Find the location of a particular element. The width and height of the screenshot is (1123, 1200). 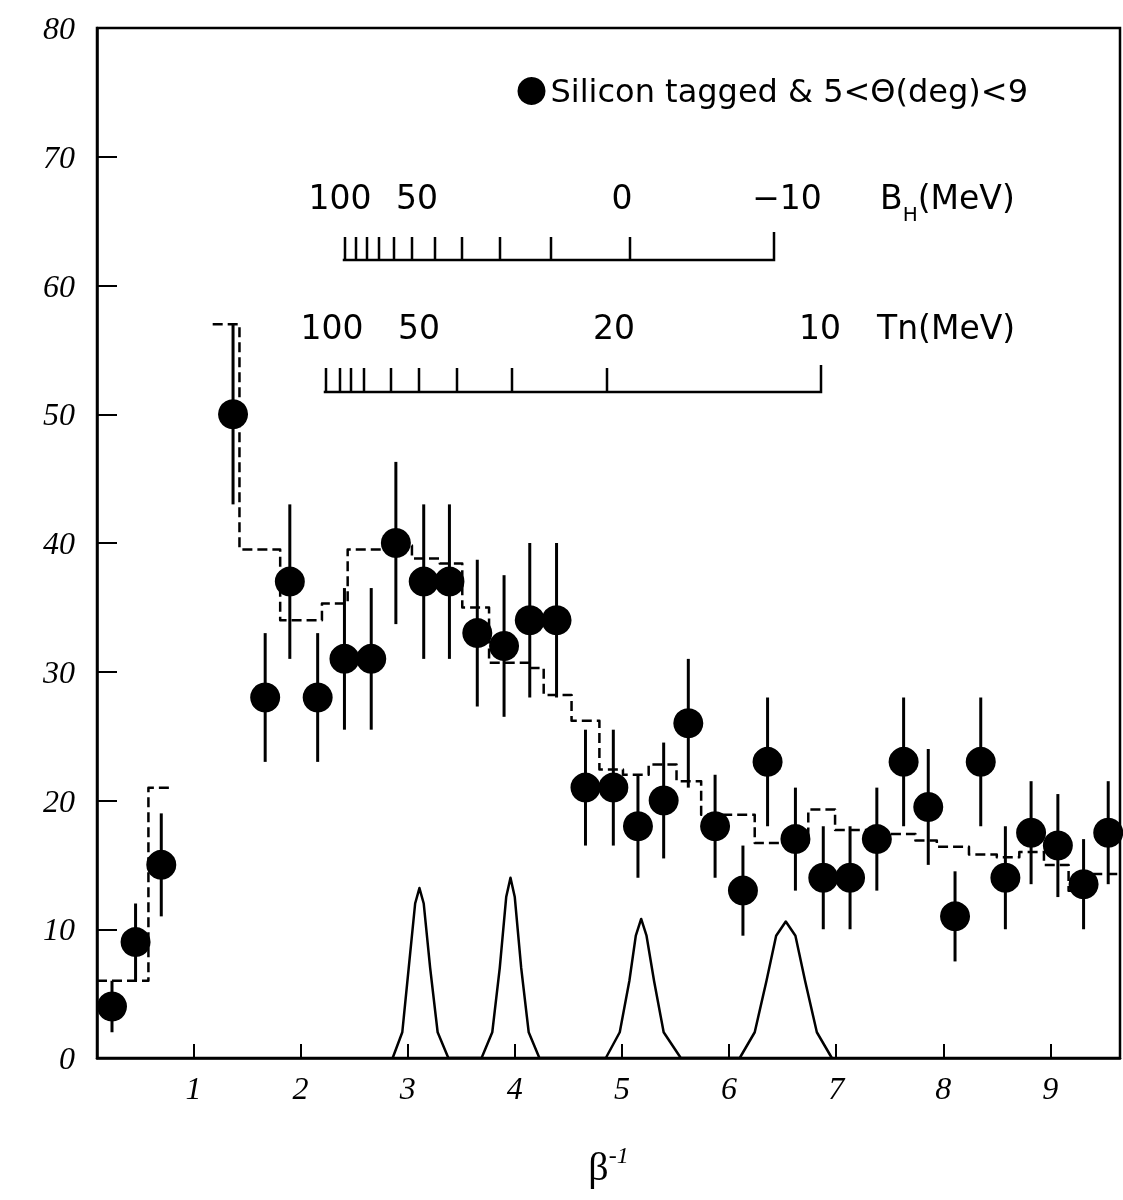

x-tick-label: 9 is located at coordinates (1050, 1088).